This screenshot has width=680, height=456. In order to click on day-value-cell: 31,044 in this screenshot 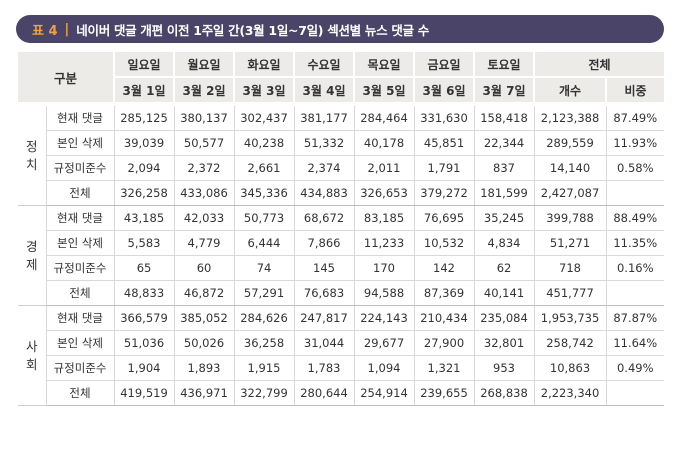, I will do `click(324, 343)`.